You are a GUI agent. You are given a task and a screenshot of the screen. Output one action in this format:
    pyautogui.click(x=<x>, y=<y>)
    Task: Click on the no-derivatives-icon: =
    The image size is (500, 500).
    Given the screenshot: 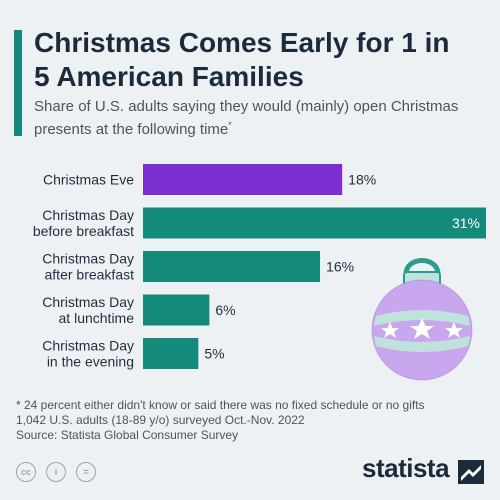 What is the action you would take?
    pyautogui.click(x=86, y=472)
    